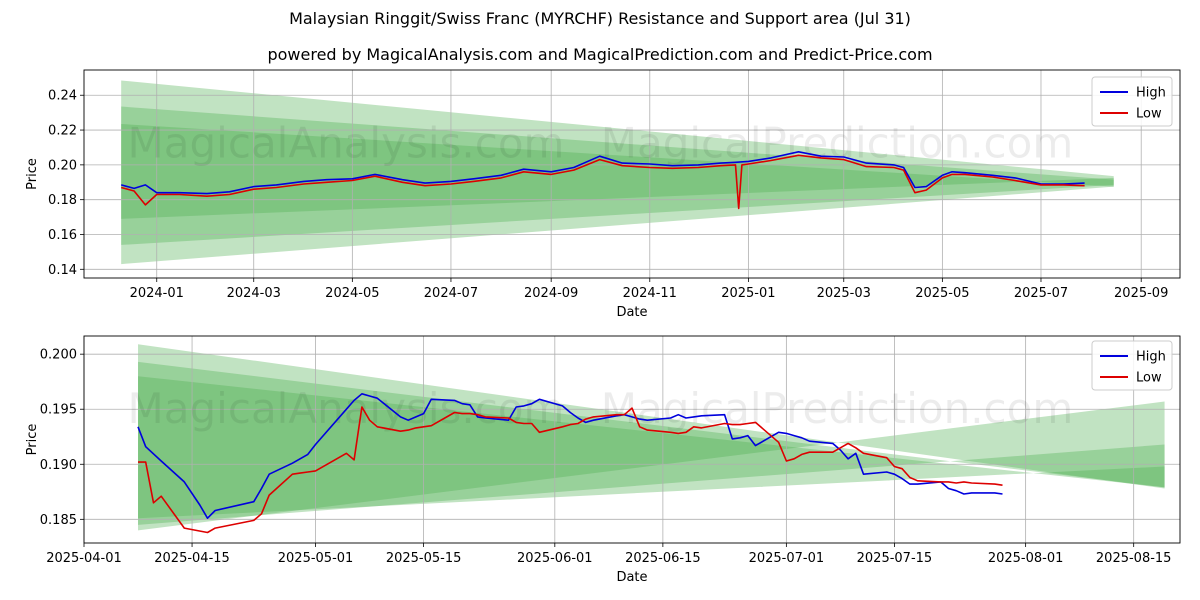 This screenshot has width=1200, height=600. Describe the element at coordinates (62, 96) in the screenshot. I see `y-tick-label: 0.24` at that location.